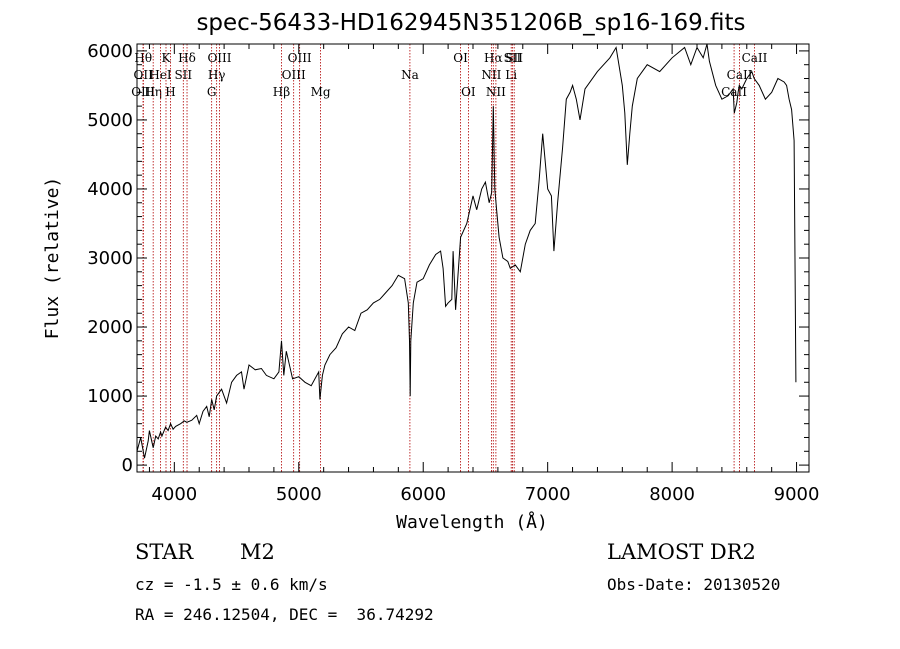  I want to click on x-tick-label: 5000, so click(299, 494).